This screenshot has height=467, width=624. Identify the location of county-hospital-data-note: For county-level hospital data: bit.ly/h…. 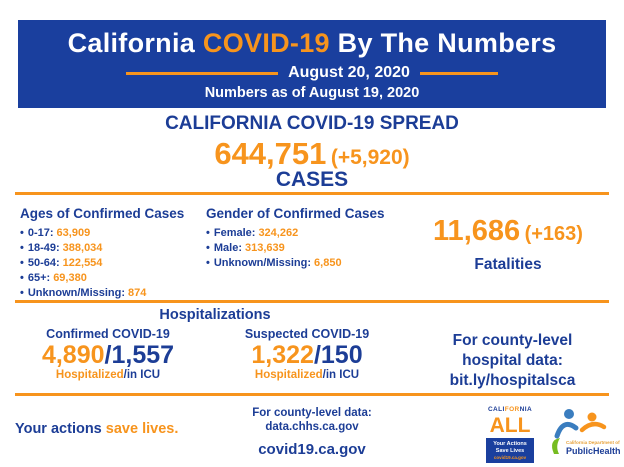
(512, 361).